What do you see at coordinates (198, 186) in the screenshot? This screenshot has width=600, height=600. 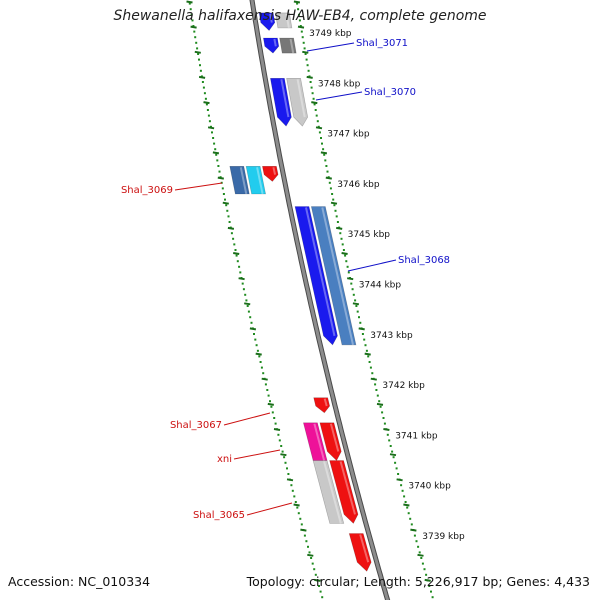 I see `reverse-label-leader` at bounding box center [198, 186].